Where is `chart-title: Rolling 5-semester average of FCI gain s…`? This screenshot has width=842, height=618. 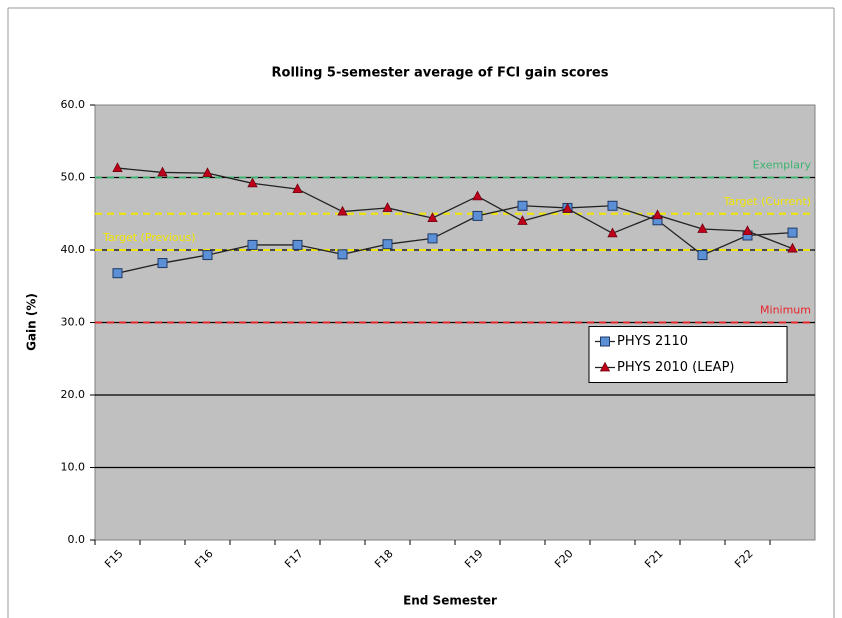
chart-title: Rolling 5-semester average of FCI gain s… is located at coordinates (440, 73).